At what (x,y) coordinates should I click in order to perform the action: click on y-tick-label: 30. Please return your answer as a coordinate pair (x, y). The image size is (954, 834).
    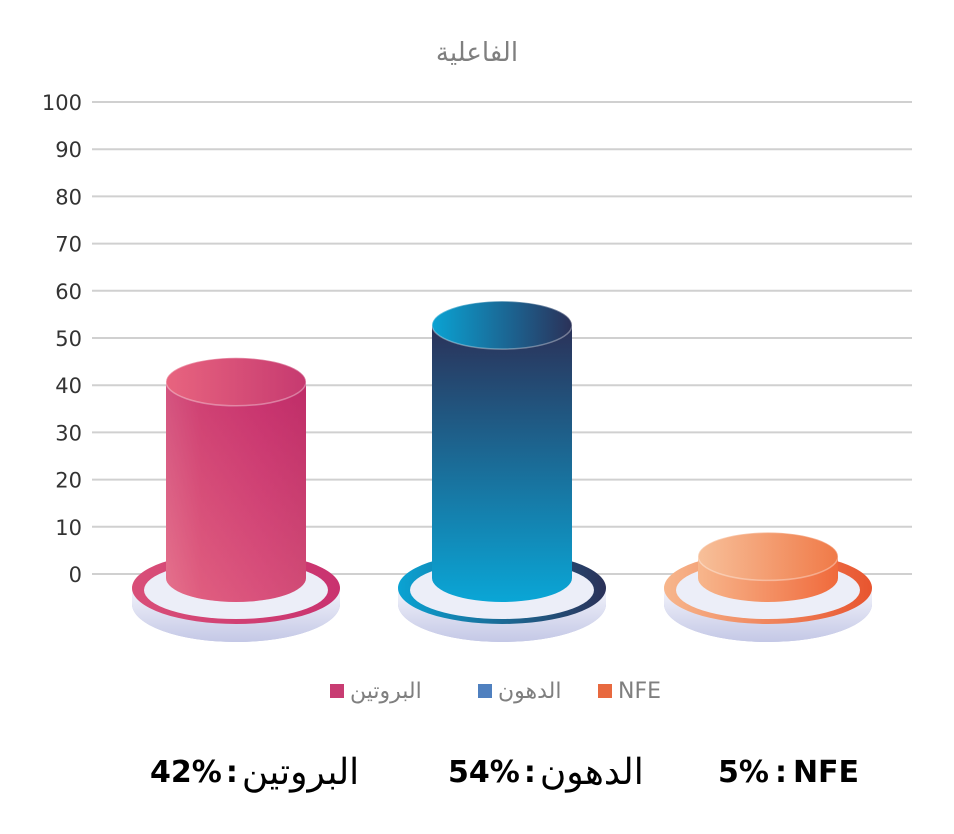
    Looking at the image, I should click on (68, 433).